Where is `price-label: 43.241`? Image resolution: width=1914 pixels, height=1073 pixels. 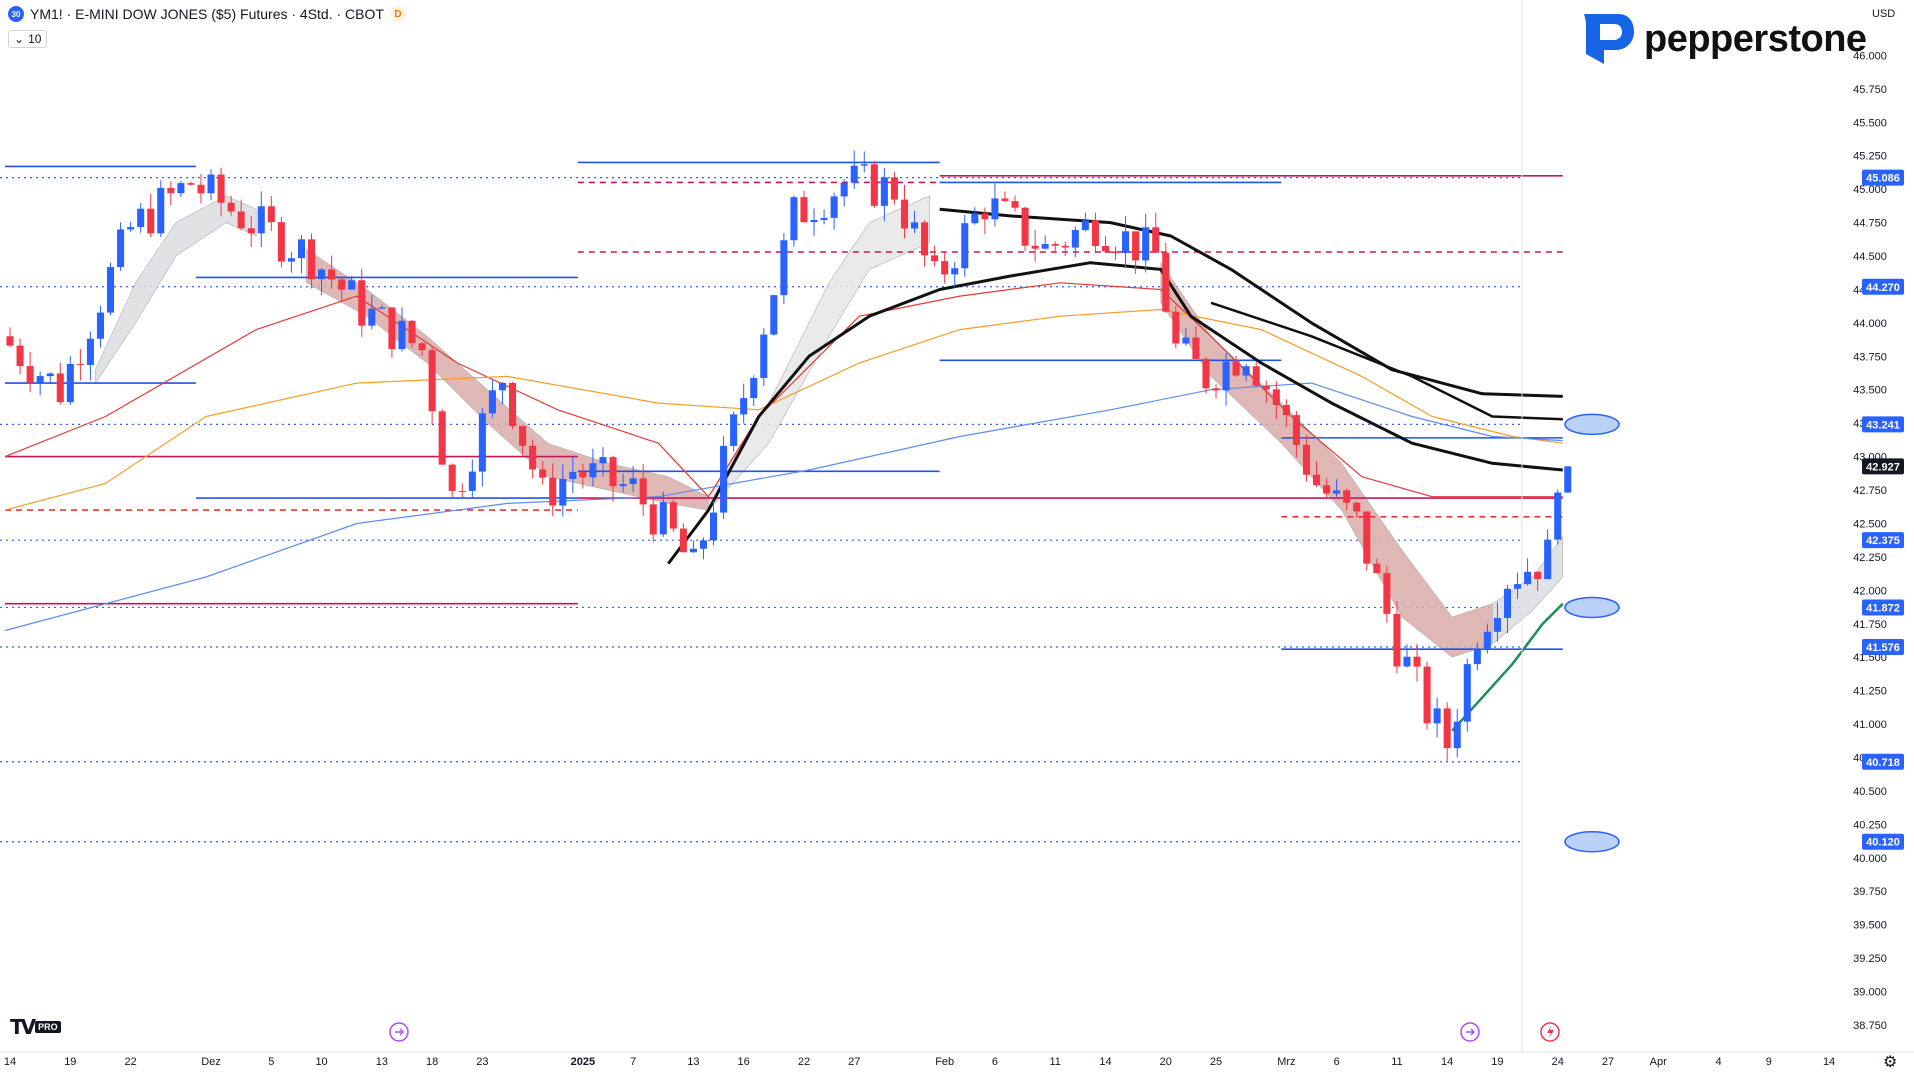
price-label: 43.241 is located at coordinates (1883, 425).